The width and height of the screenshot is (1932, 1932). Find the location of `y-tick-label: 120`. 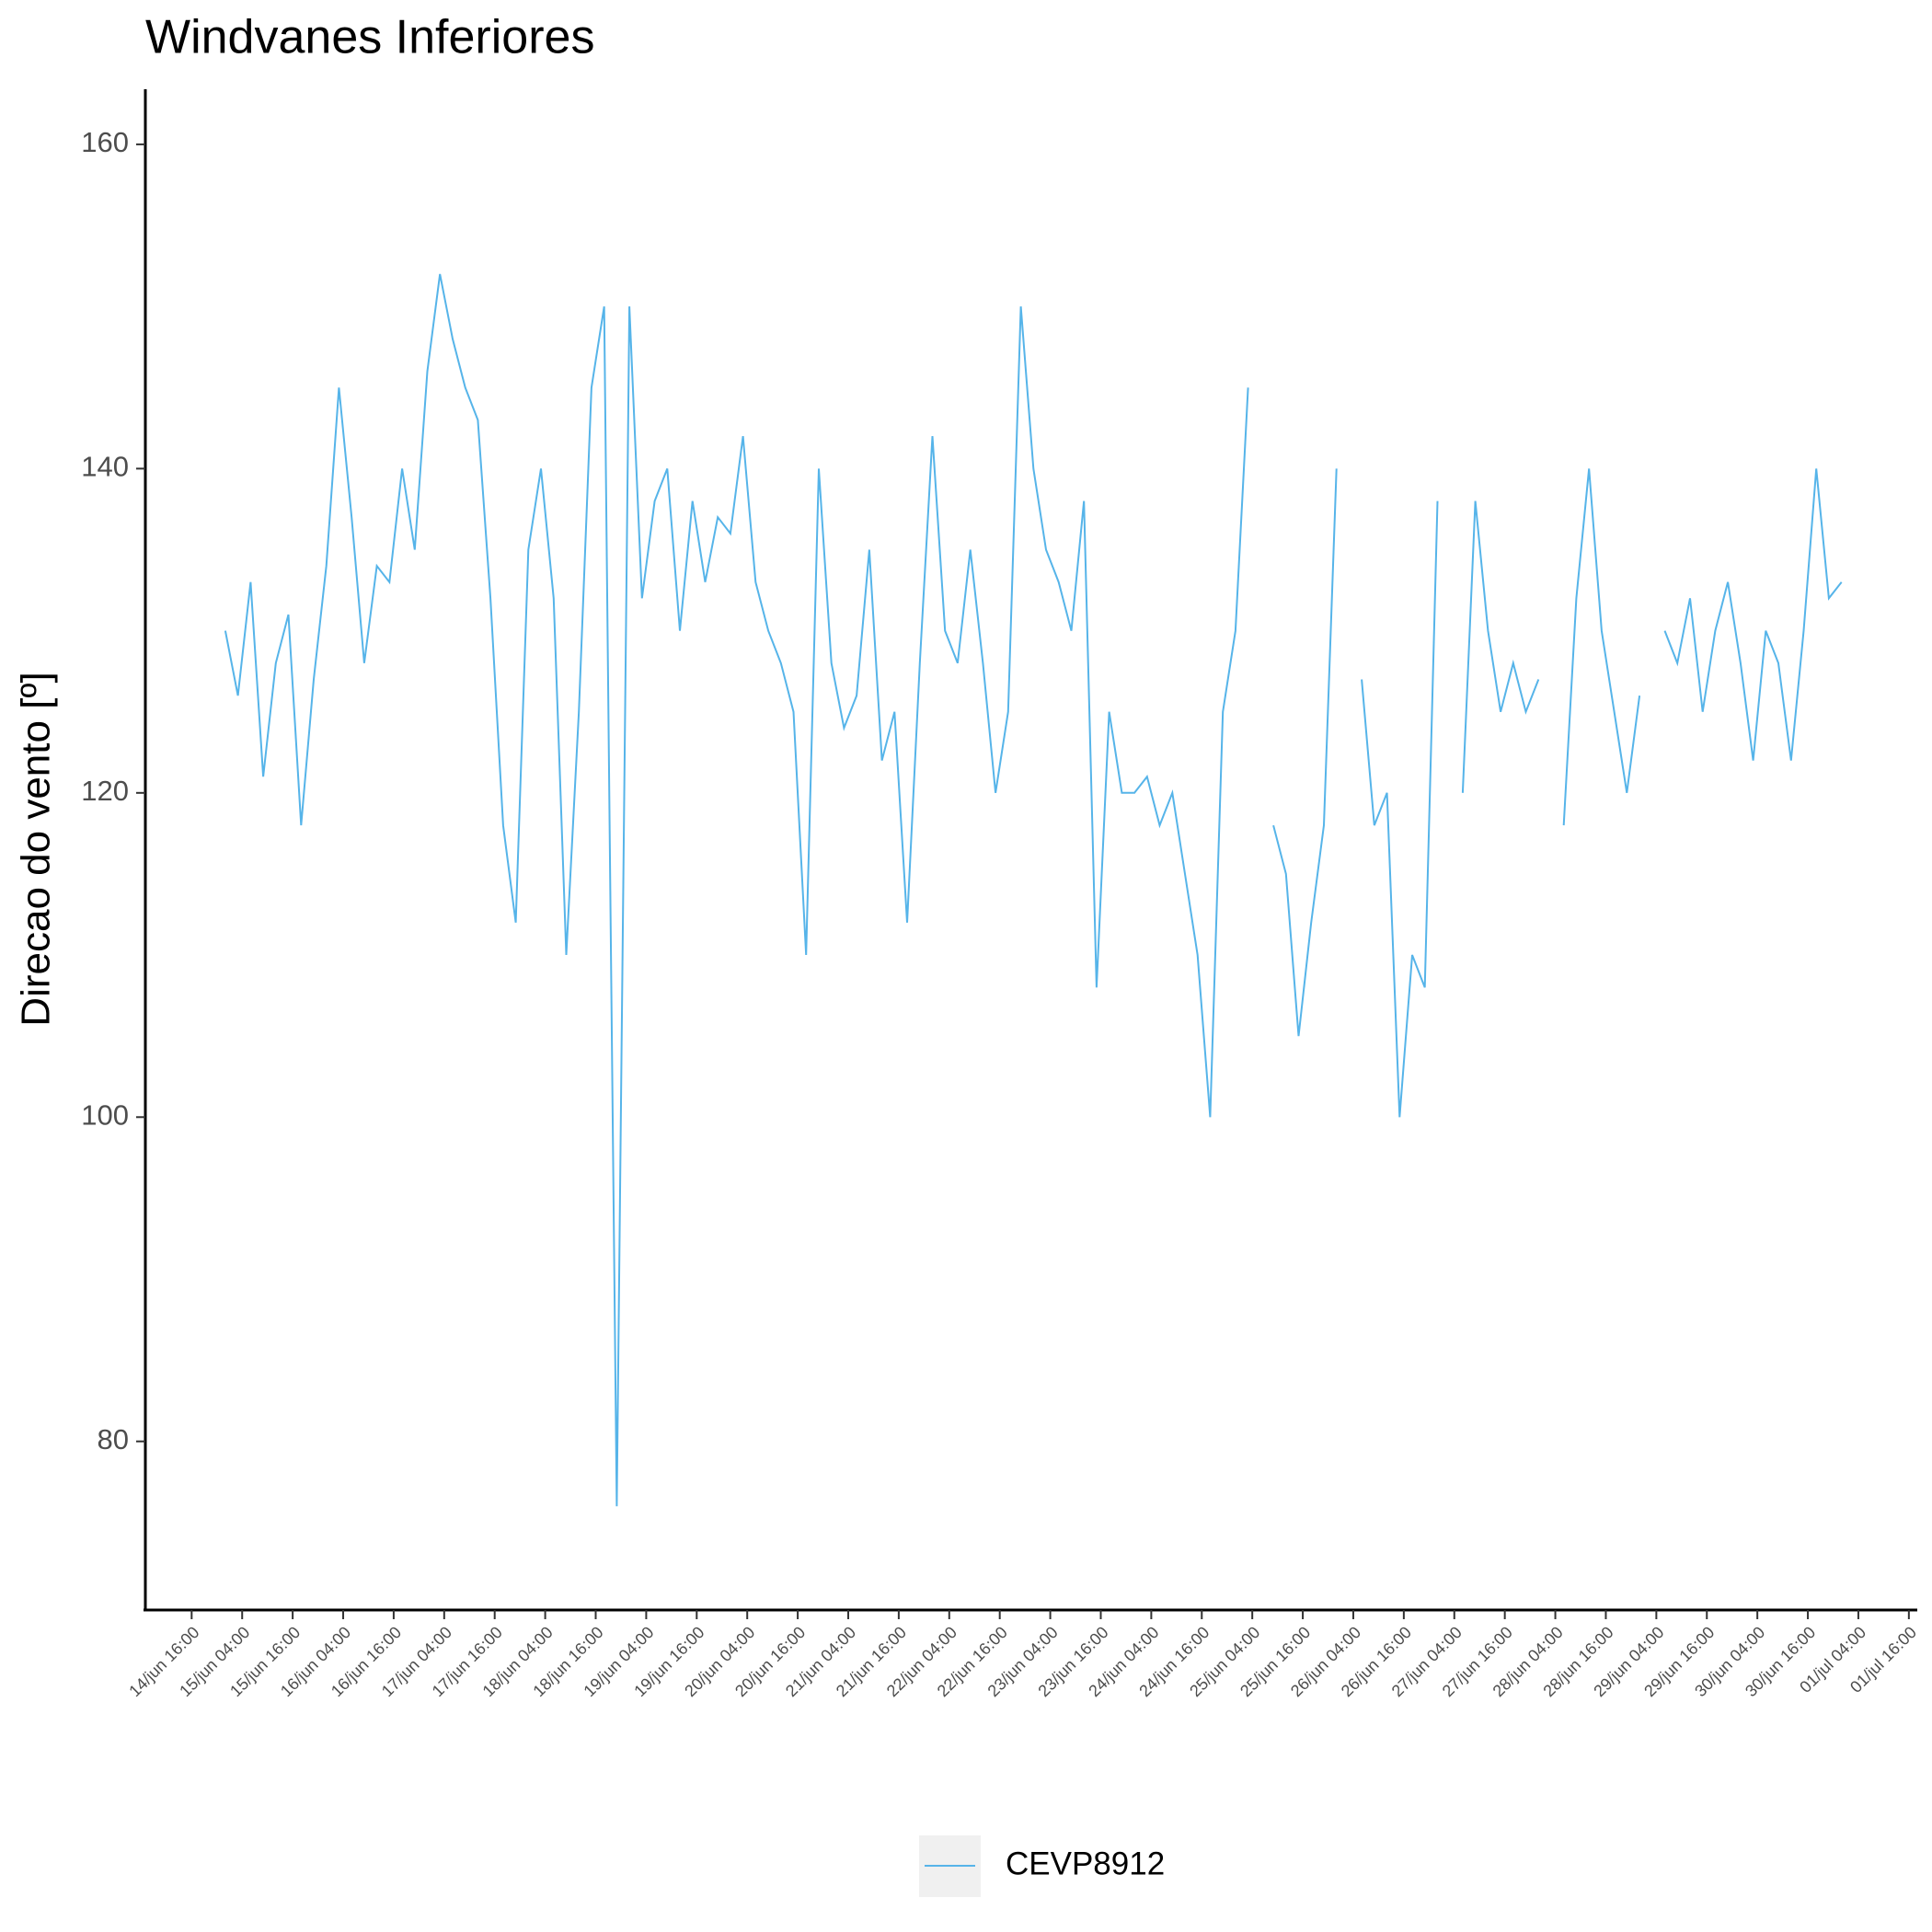

y-tick-label: 120 is located at coordinates (105, 791).